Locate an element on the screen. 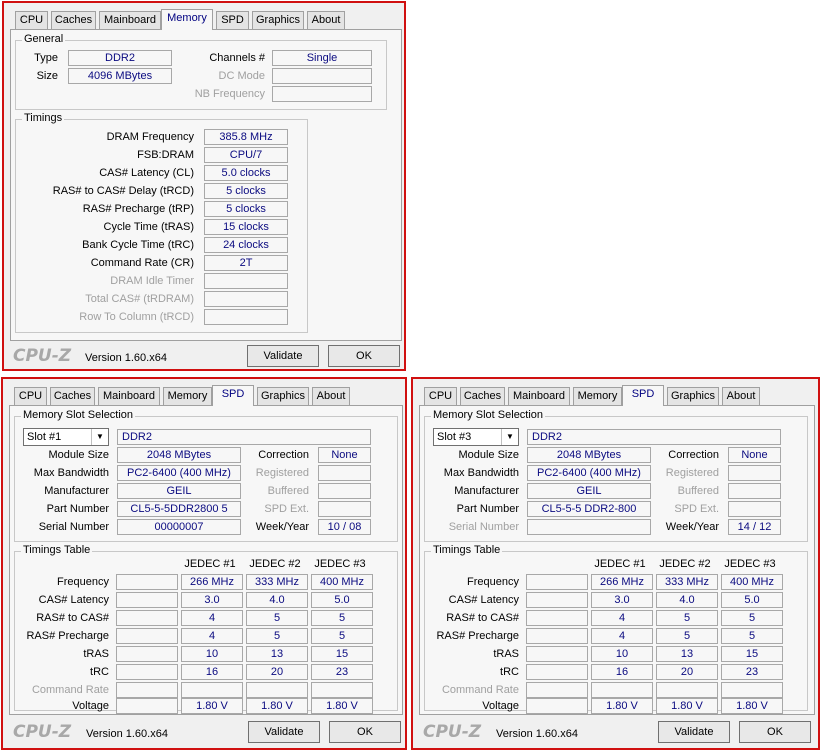 This screenshot has width=822, height=753. timing-value: 5 clocks is located at coordinates (246, 209).